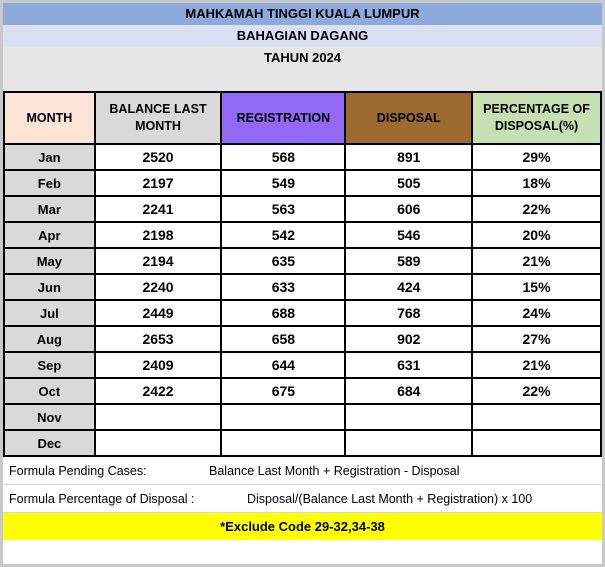  I want to click on disposal-cell: 768, so click(409, 313).